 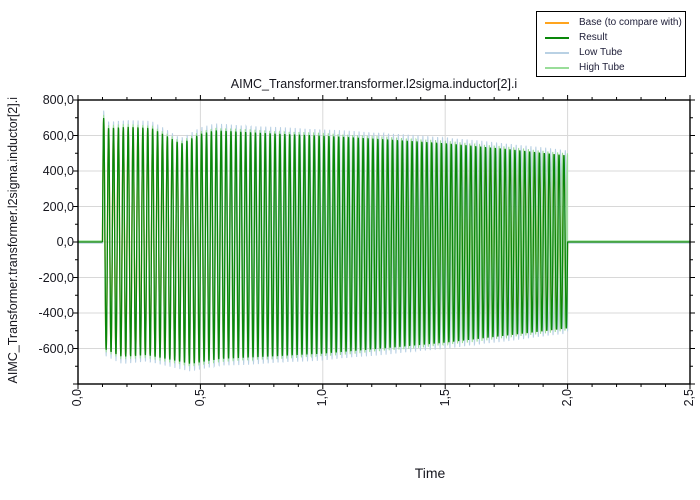 What do you see at coordinates (322, 398) in the screenshot?
I see `x-tick-label: 1,0` at bounding box center [322, 398].